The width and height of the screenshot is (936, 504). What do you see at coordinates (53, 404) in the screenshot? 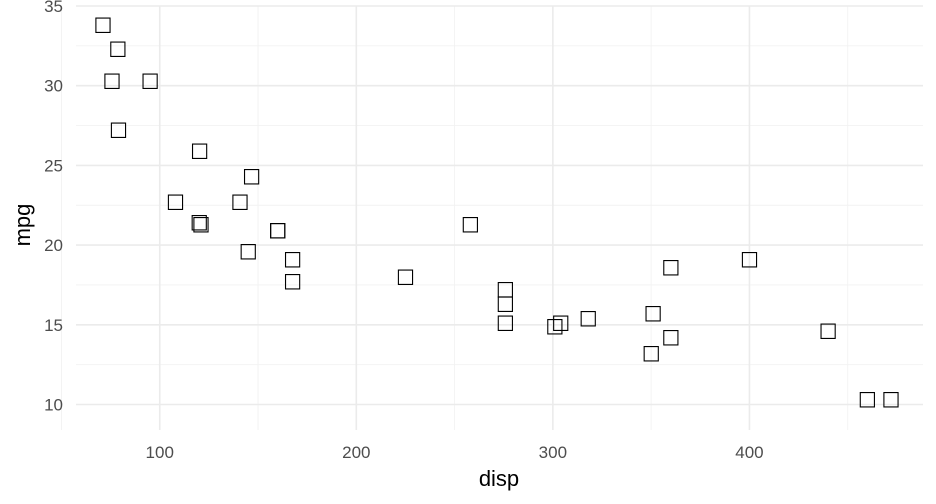
I see `y-tick-label: 10` at bounding box center [53, 404].